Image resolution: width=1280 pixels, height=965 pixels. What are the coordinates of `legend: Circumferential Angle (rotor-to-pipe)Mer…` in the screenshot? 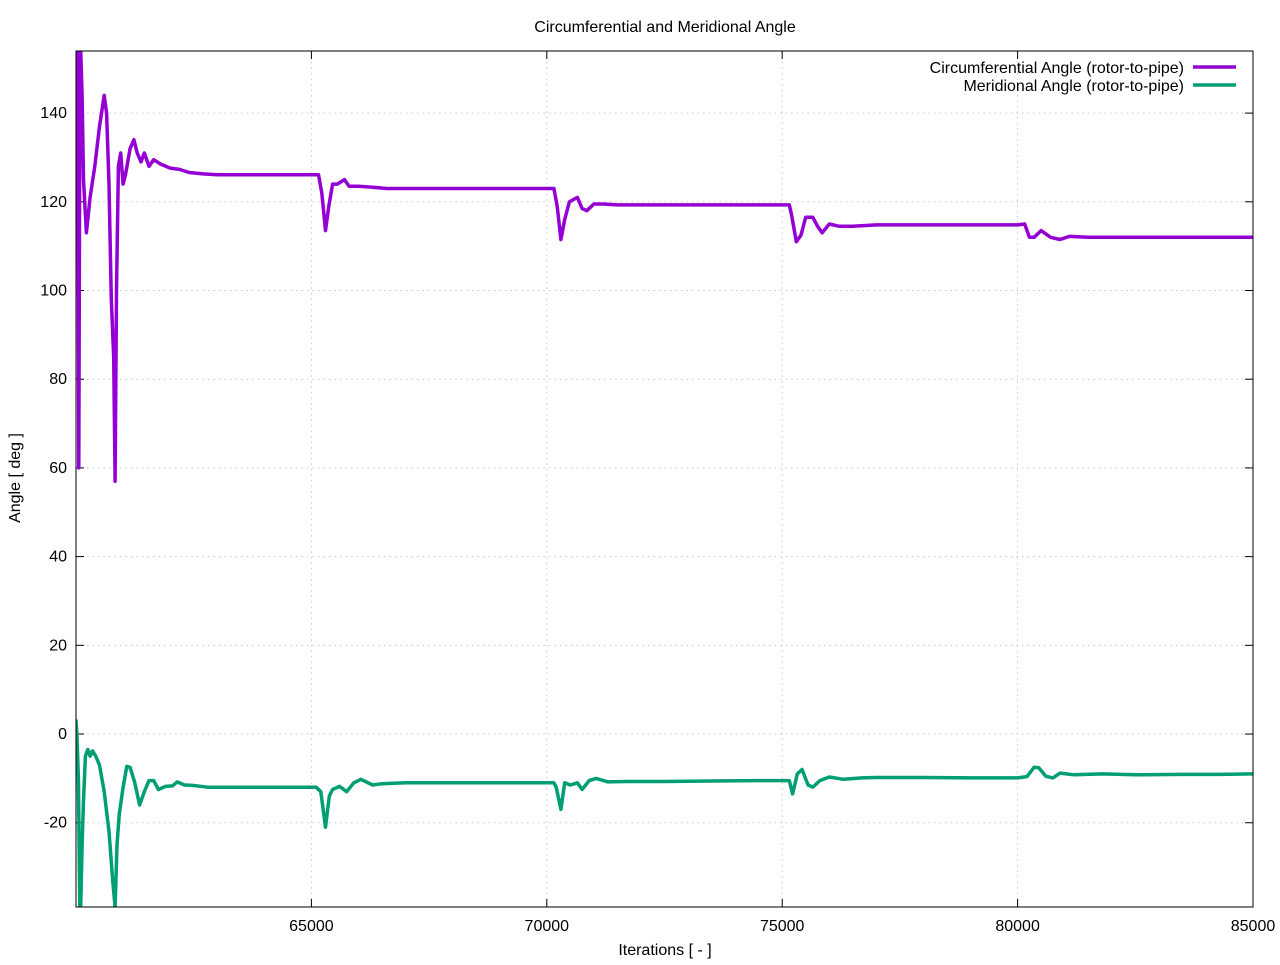 It's located at (1083, 77).